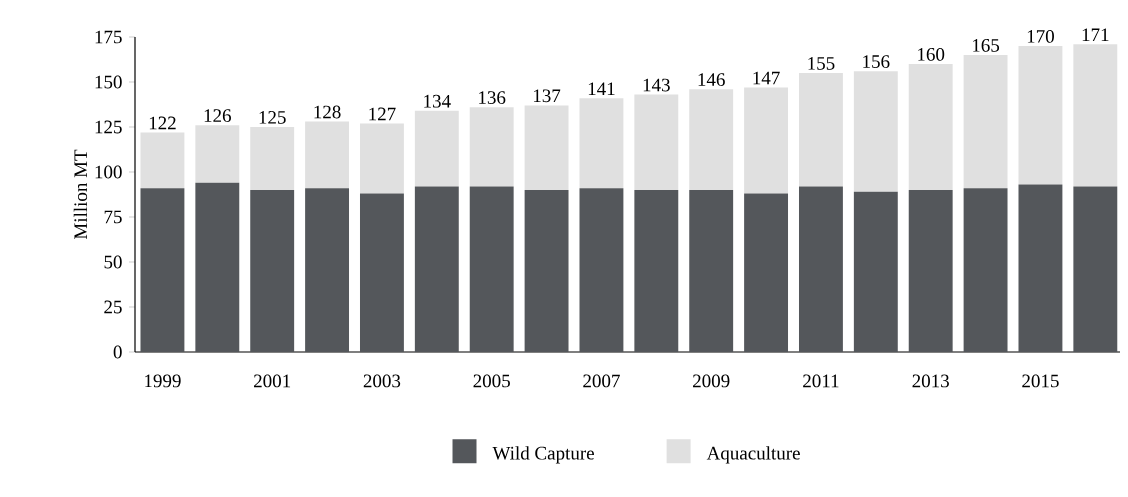 This screenshot has width=1128, height=497. I want to click on total-label: 125, so click(272, 117).